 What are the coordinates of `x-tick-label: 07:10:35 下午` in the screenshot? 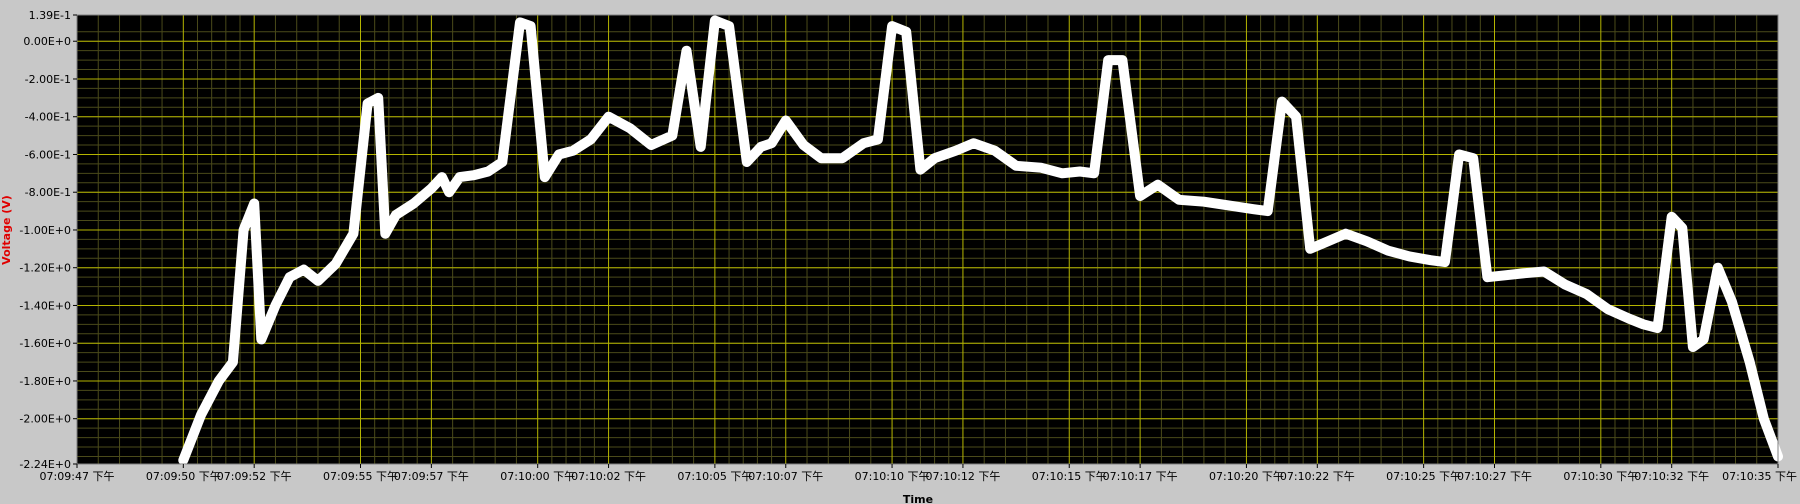 It's located at (1759, 476).